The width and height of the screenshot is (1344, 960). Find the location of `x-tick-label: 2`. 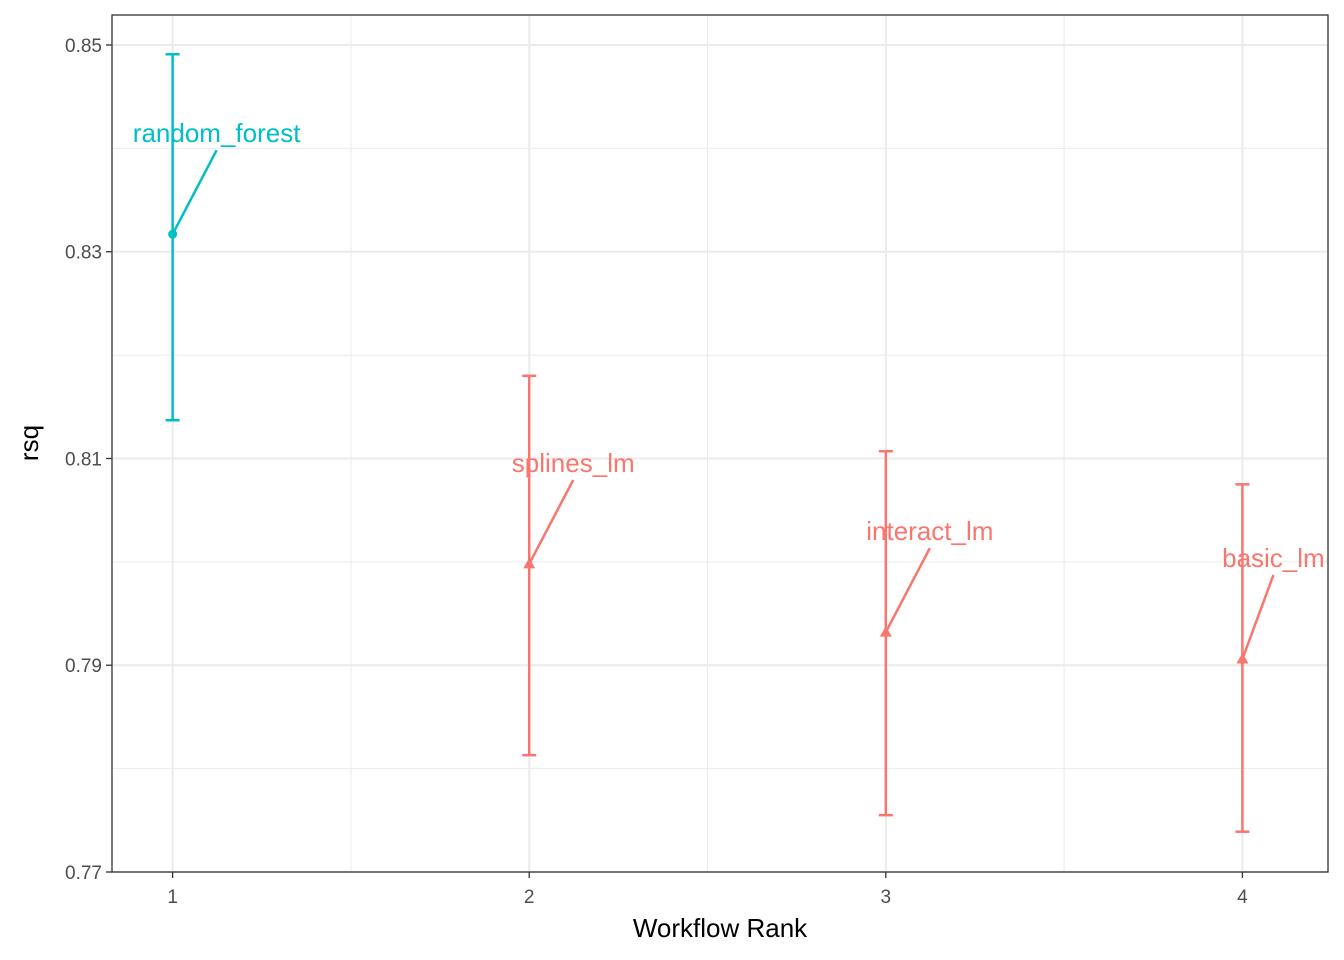

x-tick-label: 2 is located at coordinates (529, 897).